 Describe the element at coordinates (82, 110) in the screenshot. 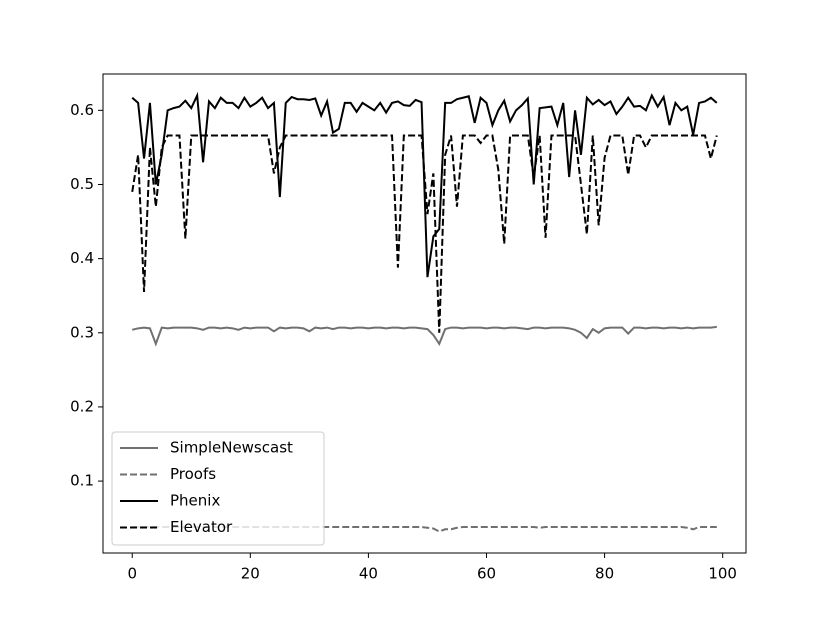

I see `y-tick-label: 0.6` at that location.